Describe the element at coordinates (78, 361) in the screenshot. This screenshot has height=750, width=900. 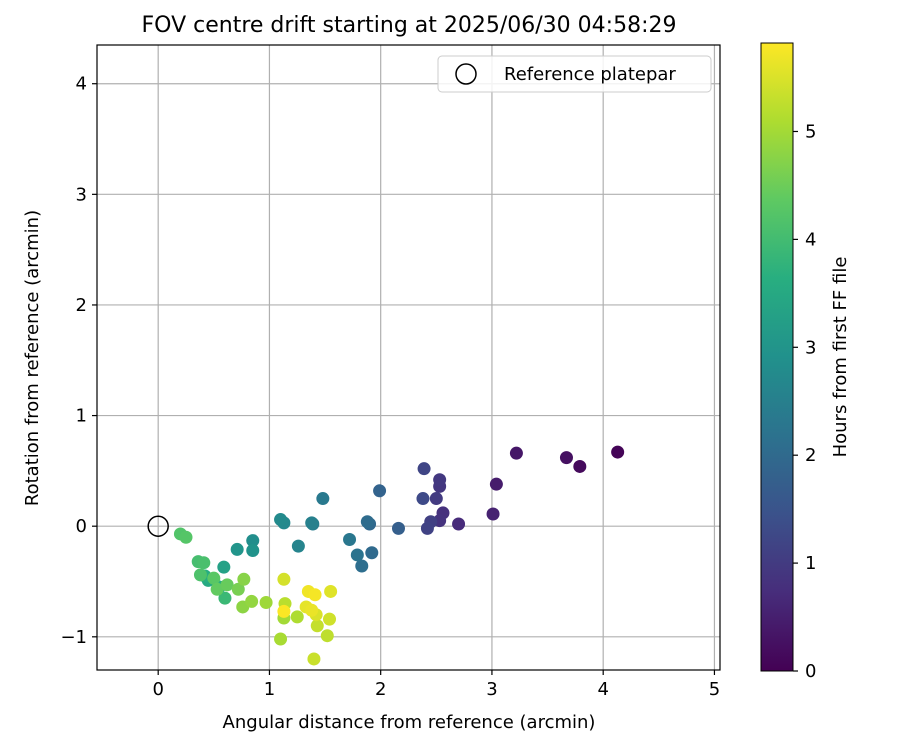
I see `y-axis-ticks: −1 0 1 2 3 4` at that location.